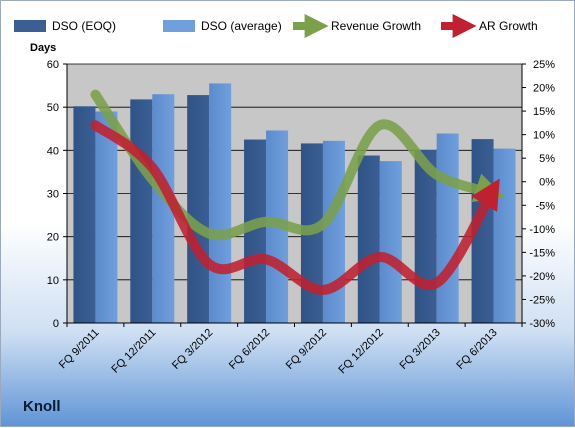  What do you see at coordinates (42, 406) in the screenshot?
I see `company-name: Knoll` at bounding box center [42, 406].